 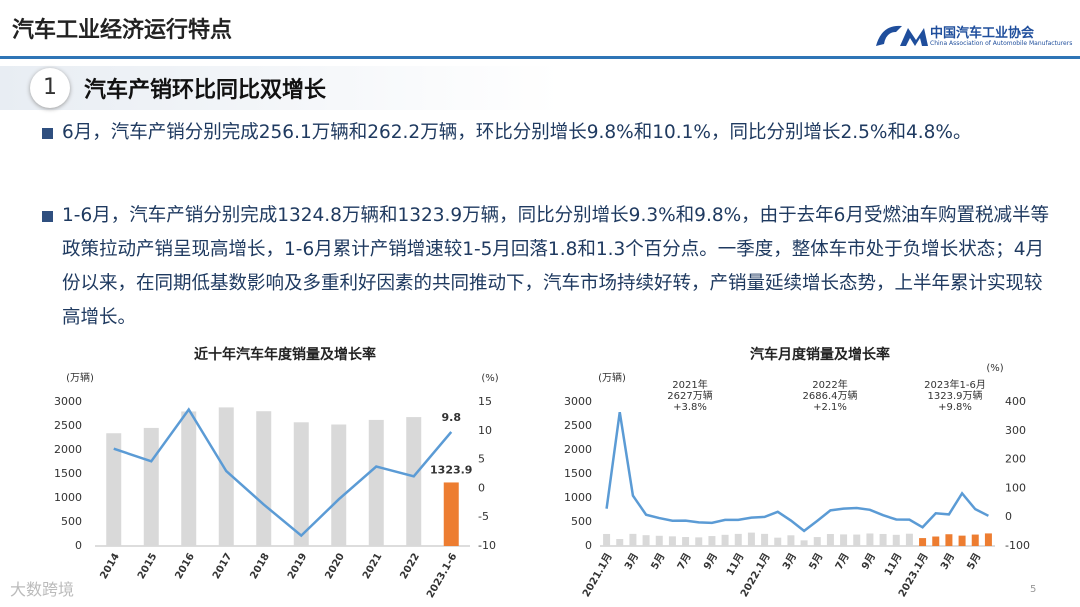 I want to click on x-tick-label: 2021, so click(x=372, y=566).